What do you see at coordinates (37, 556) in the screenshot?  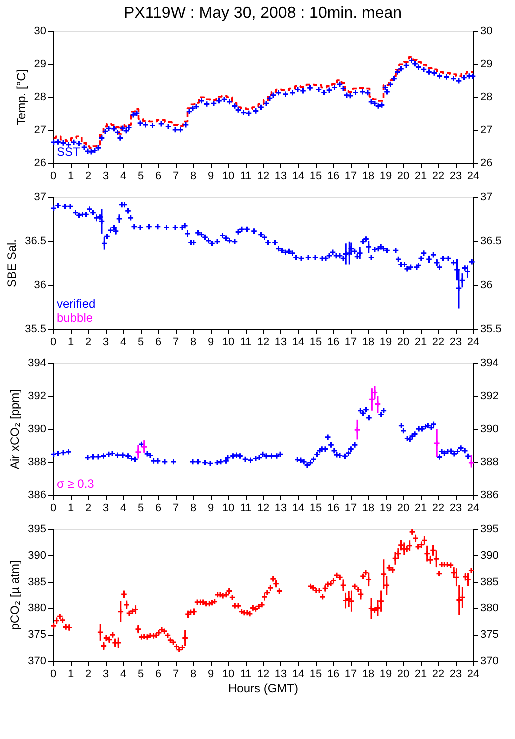 I see `y-tick-label: 390` at bounding box center [37, 556].